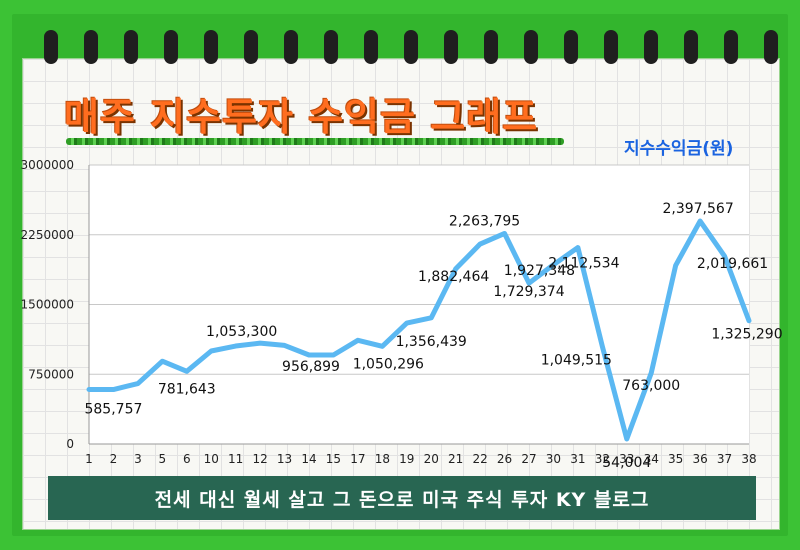 Image resolution: width=800 pixels, height=550 pixels. What do you see at coordinates (259, 459) in the screenshot?
I see `x-tick-label: 12` at bounding box center [259, 459].